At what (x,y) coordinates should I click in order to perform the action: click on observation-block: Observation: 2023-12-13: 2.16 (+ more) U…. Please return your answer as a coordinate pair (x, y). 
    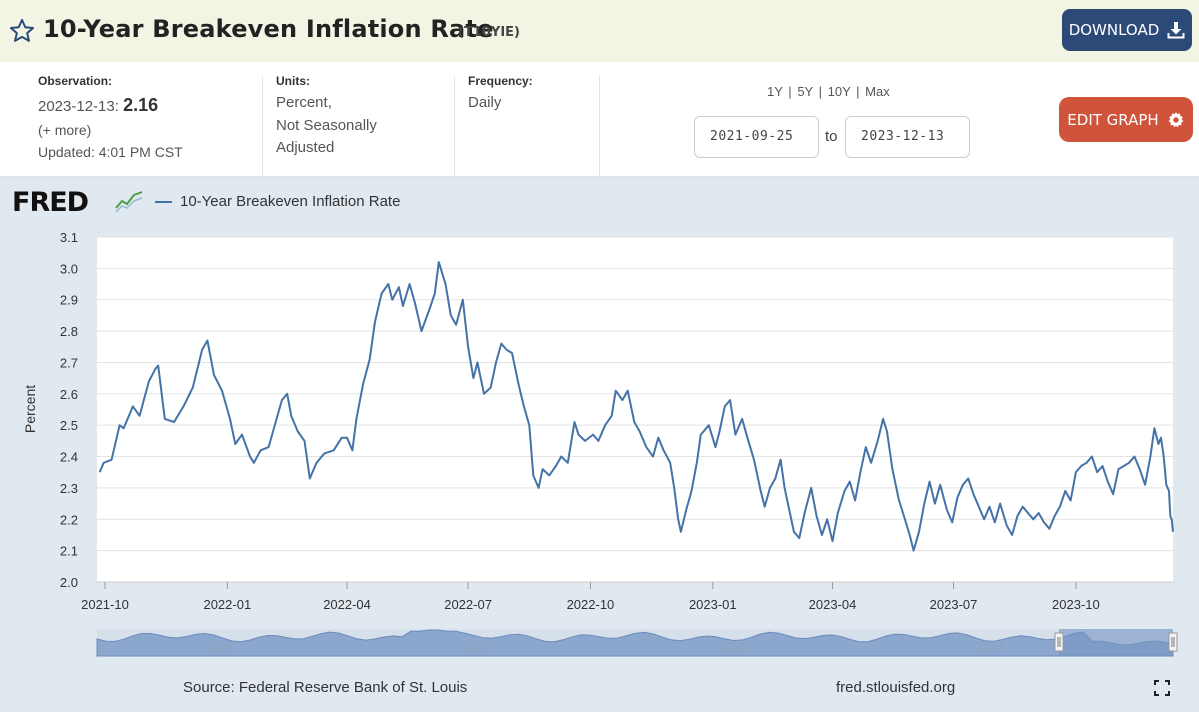
    Looking at the image, I should click on (110, 118).